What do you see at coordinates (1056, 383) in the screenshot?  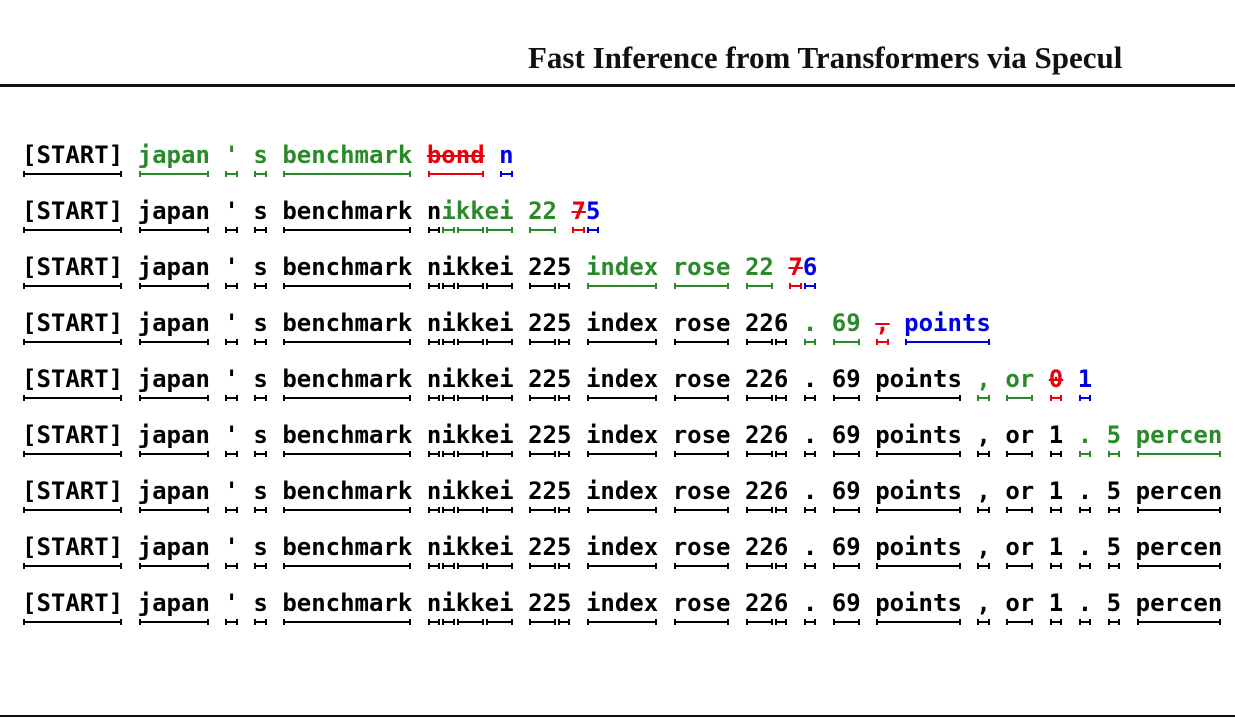 I see `token: 0` at bounding box center [1056, 383].